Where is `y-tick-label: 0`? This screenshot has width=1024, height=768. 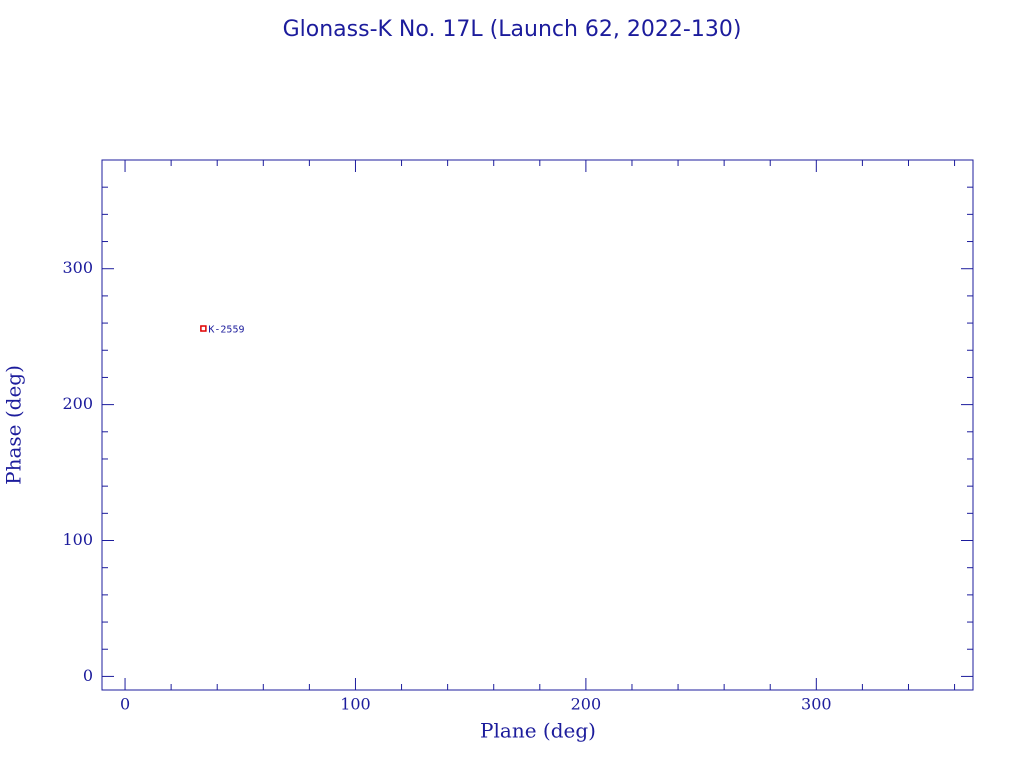
y-tick-label: 0 is located at coordinates (88, 675).